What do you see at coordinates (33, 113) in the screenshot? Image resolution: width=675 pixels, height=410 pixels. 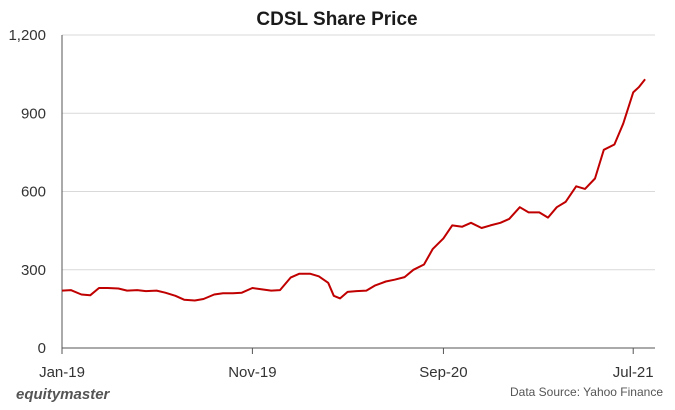 I see `y-tick-label: 900` at bounding box center [33, 113].